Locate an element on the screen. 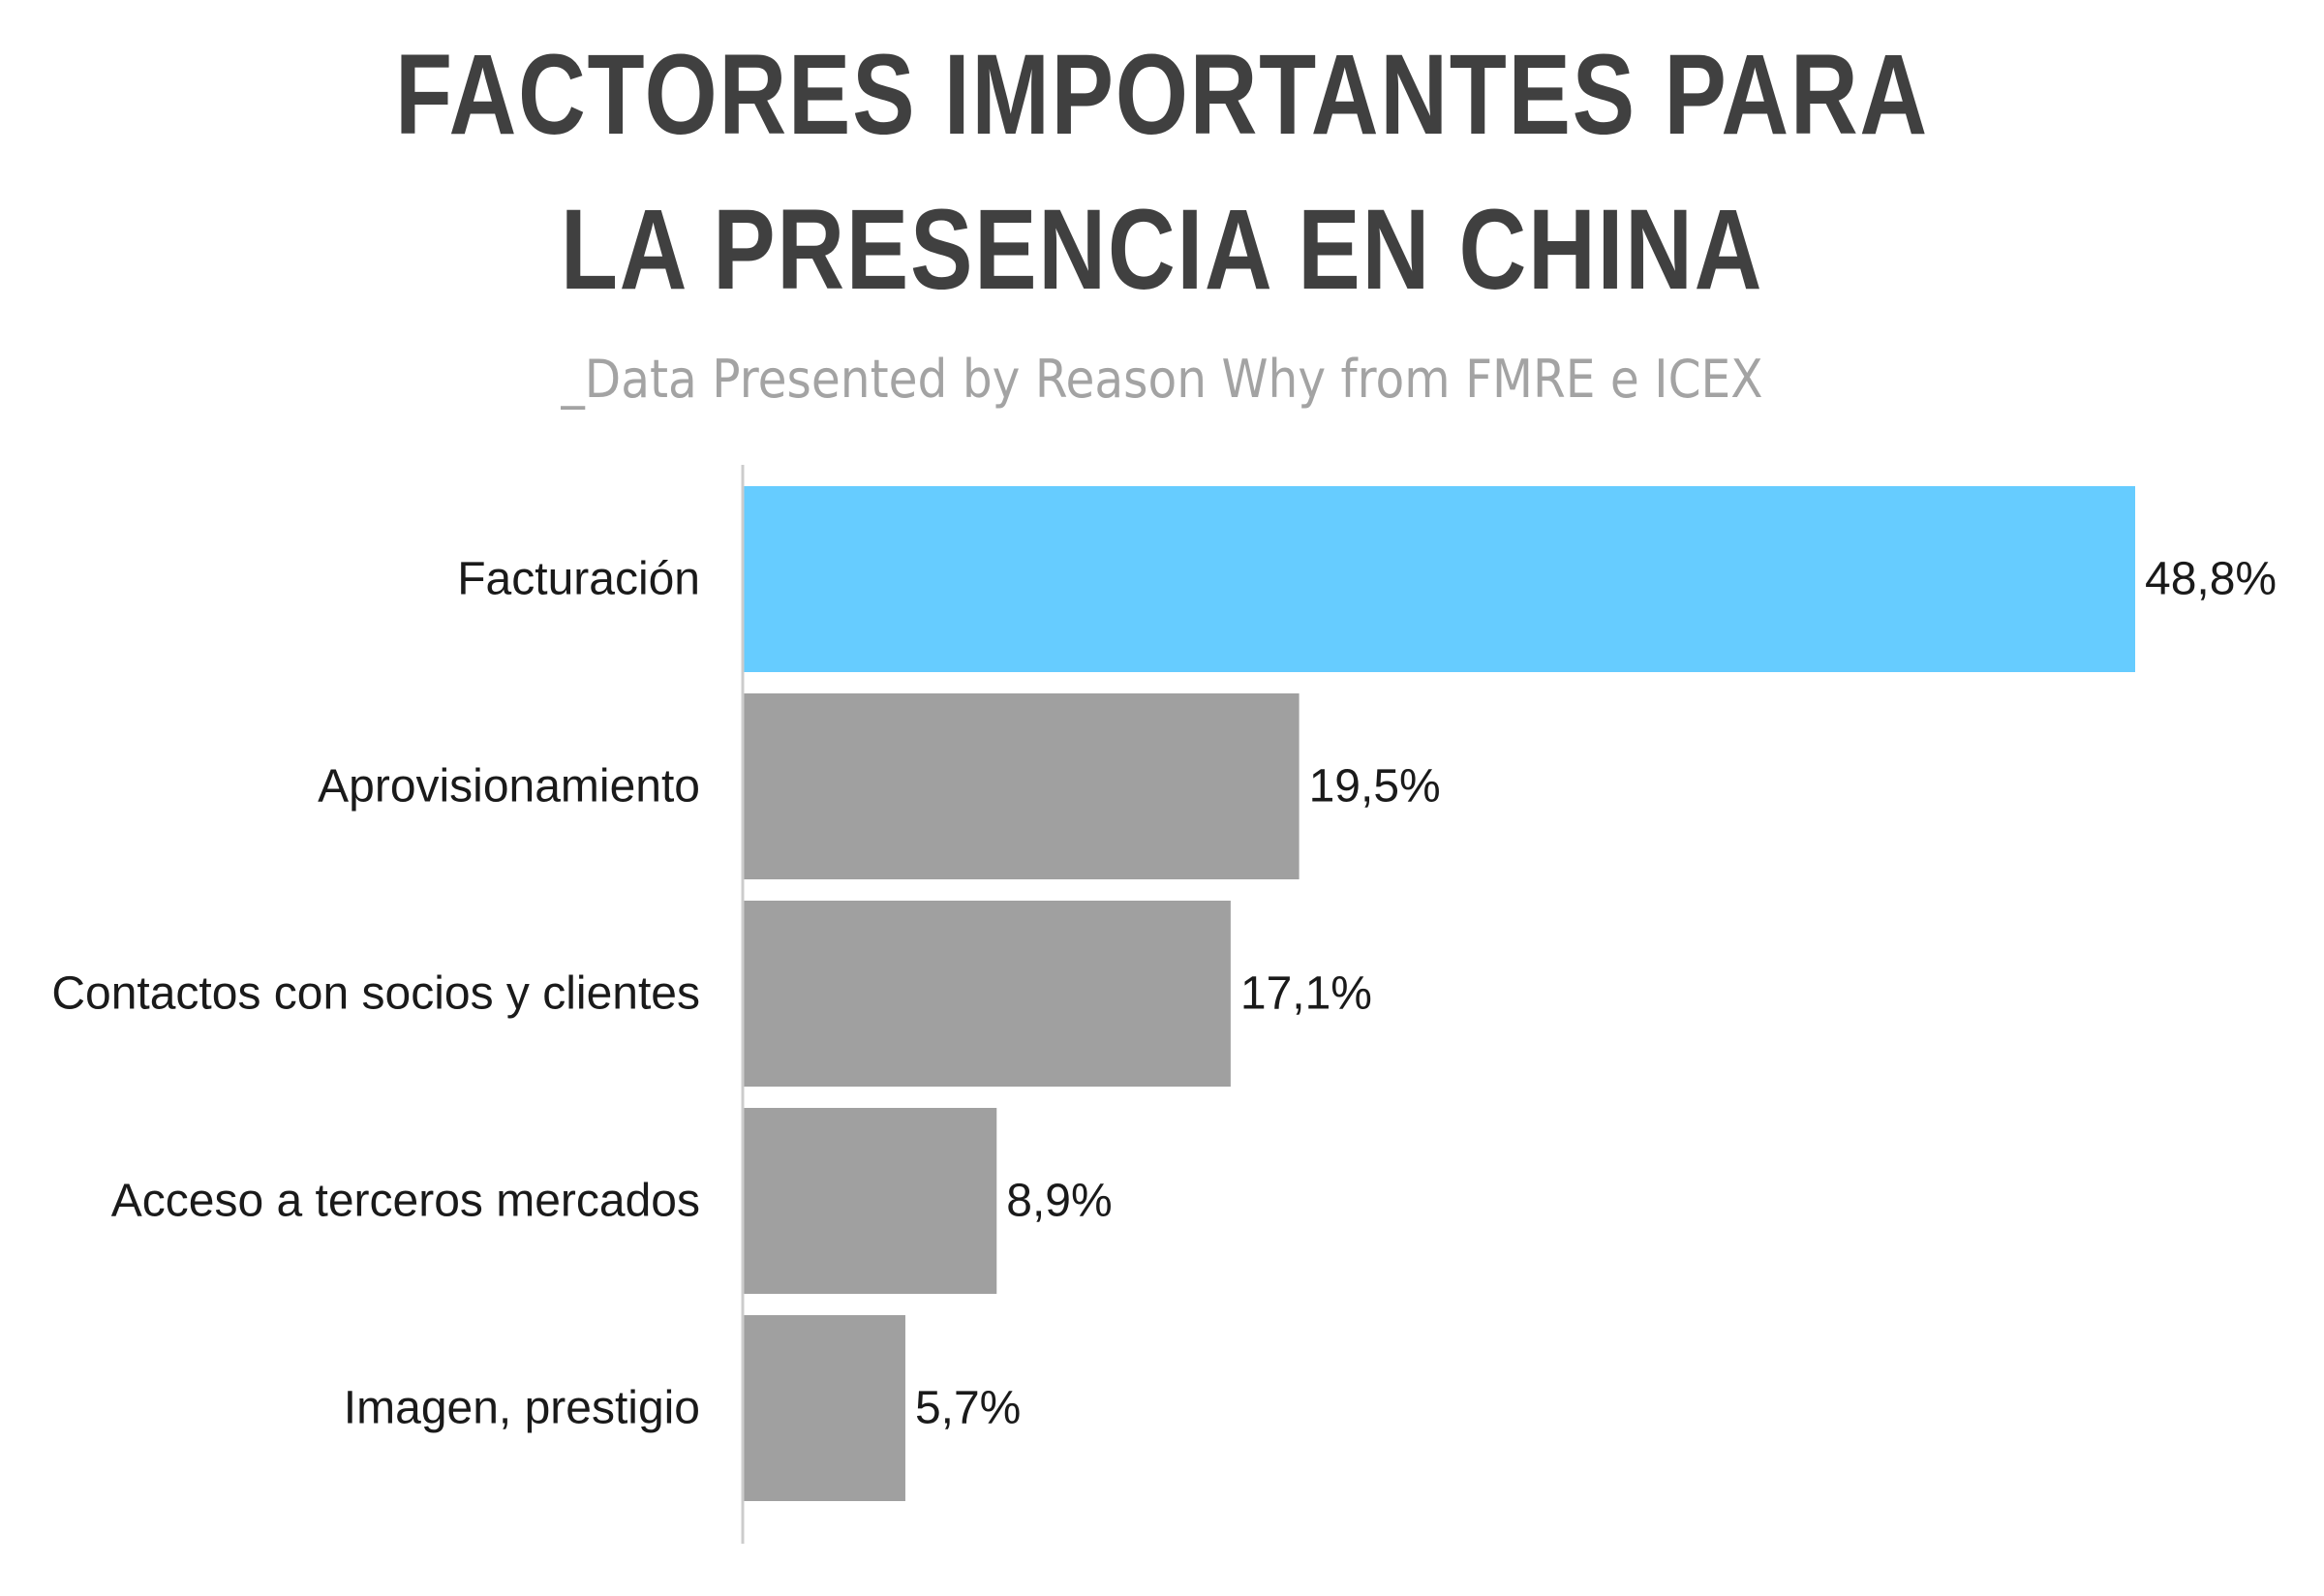  category-label-3: Contactos con socios y clientes is located at coordinates (376, 994).